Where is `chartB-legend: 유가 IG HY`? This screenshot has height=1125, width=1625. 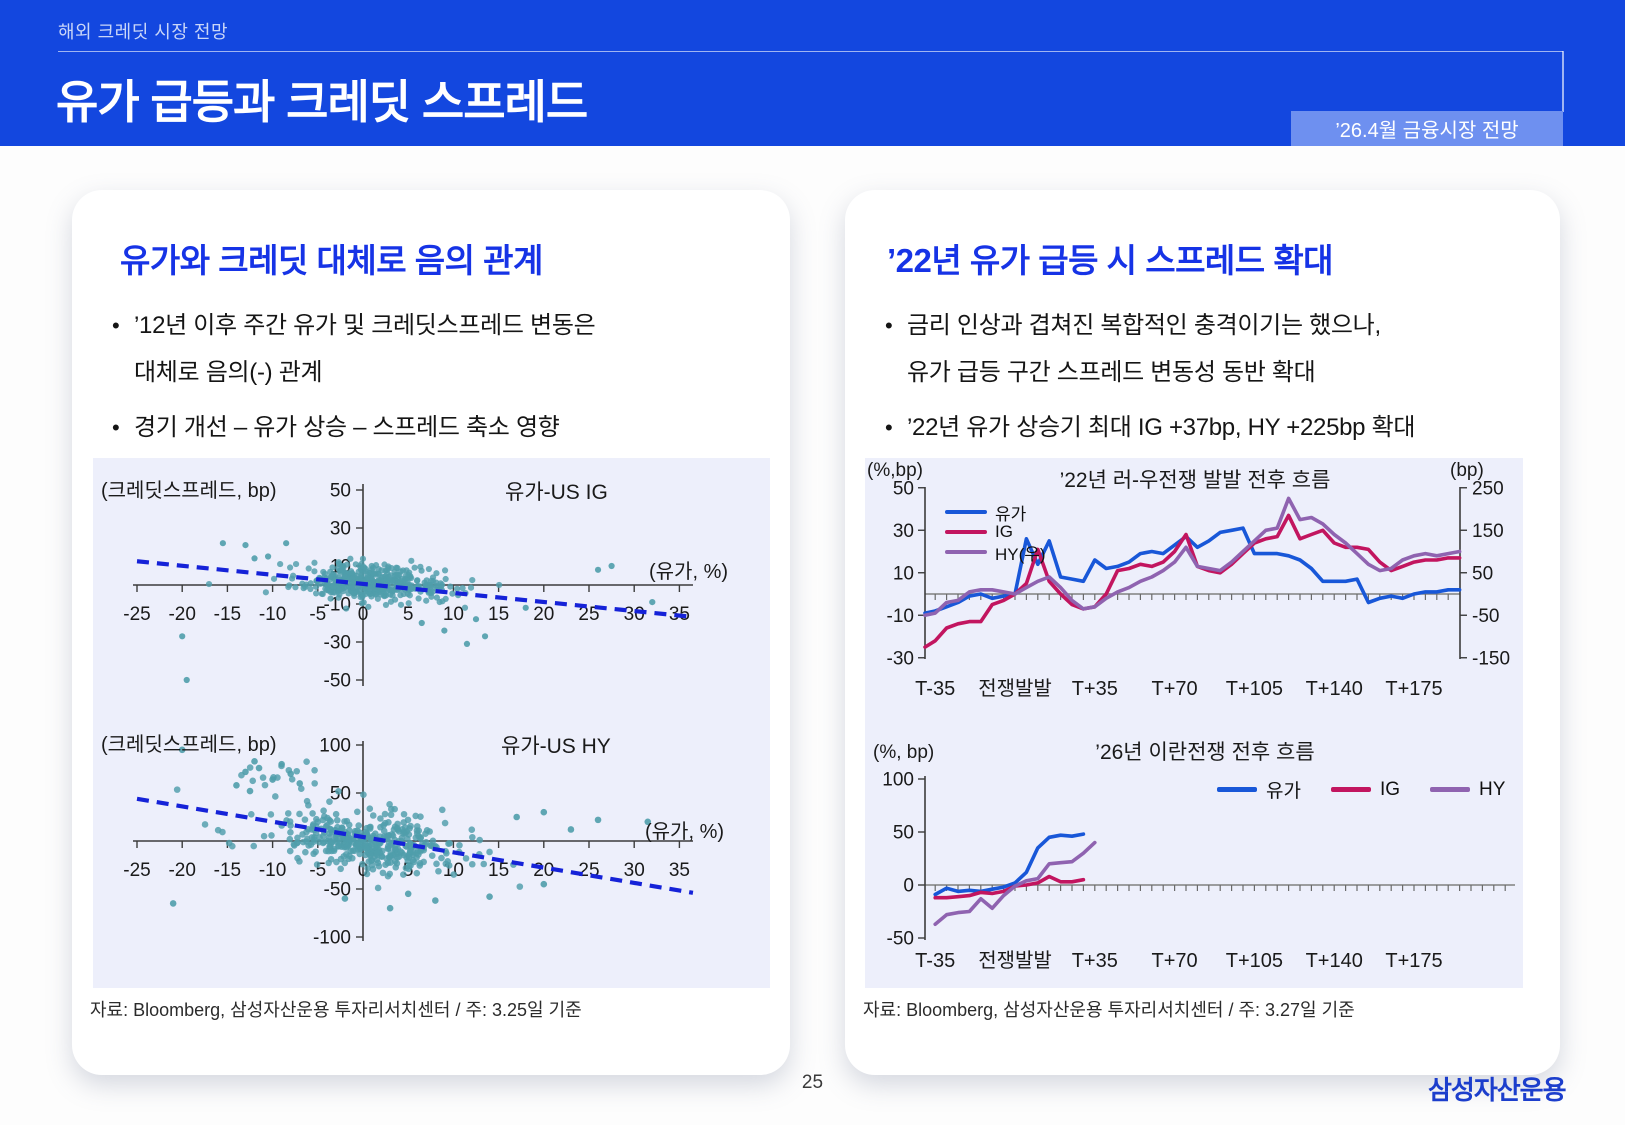
chartB-legend: 유가 IG HY is located at coordinates (1361, 789).